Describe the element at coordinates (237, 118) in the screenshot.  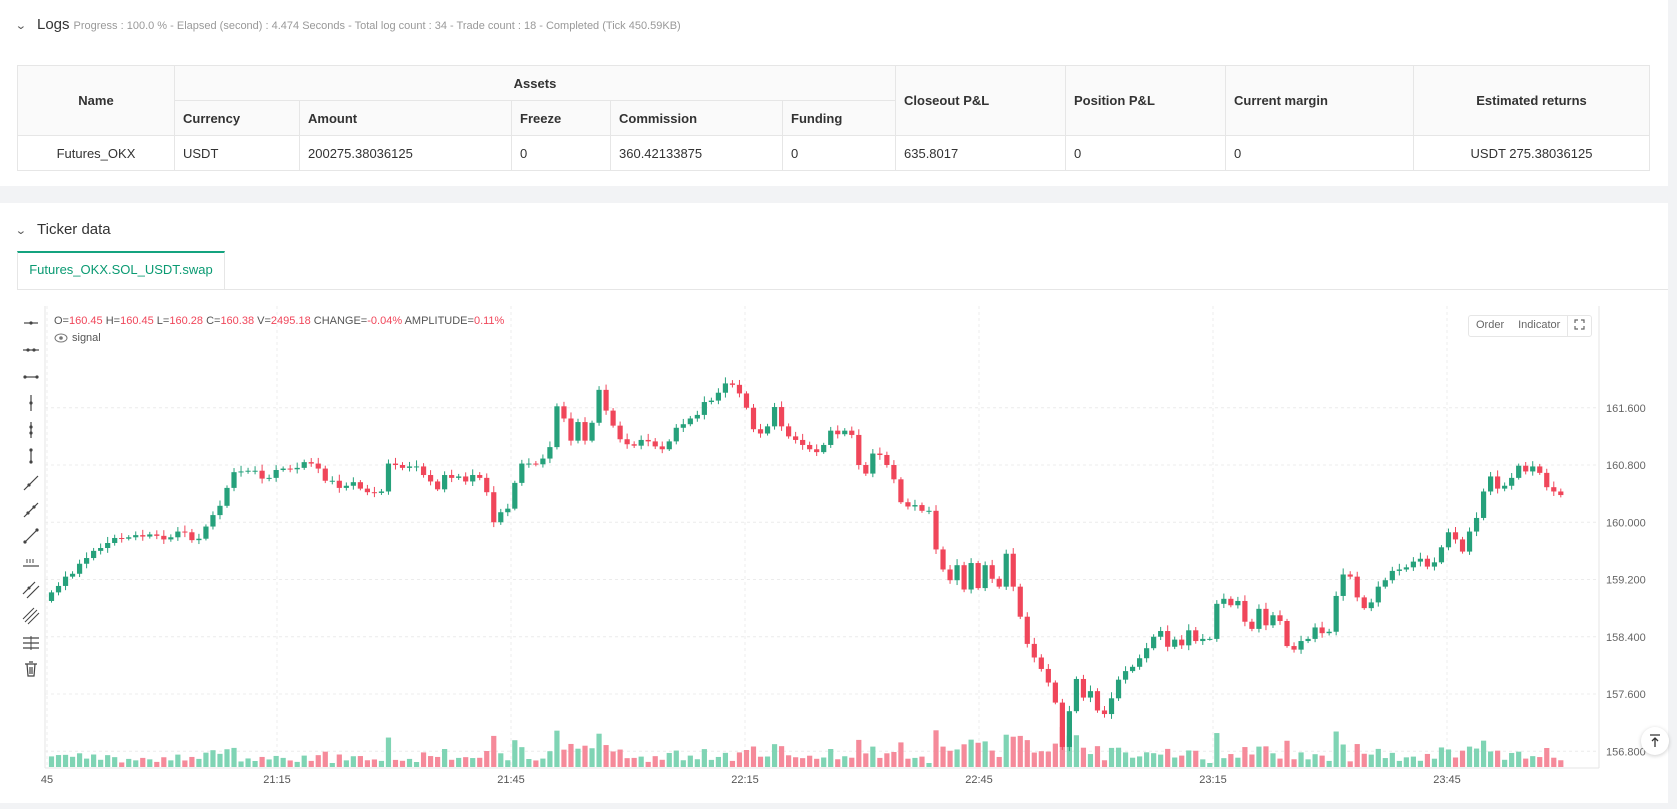
I see `col-currency: Currency` at that location.